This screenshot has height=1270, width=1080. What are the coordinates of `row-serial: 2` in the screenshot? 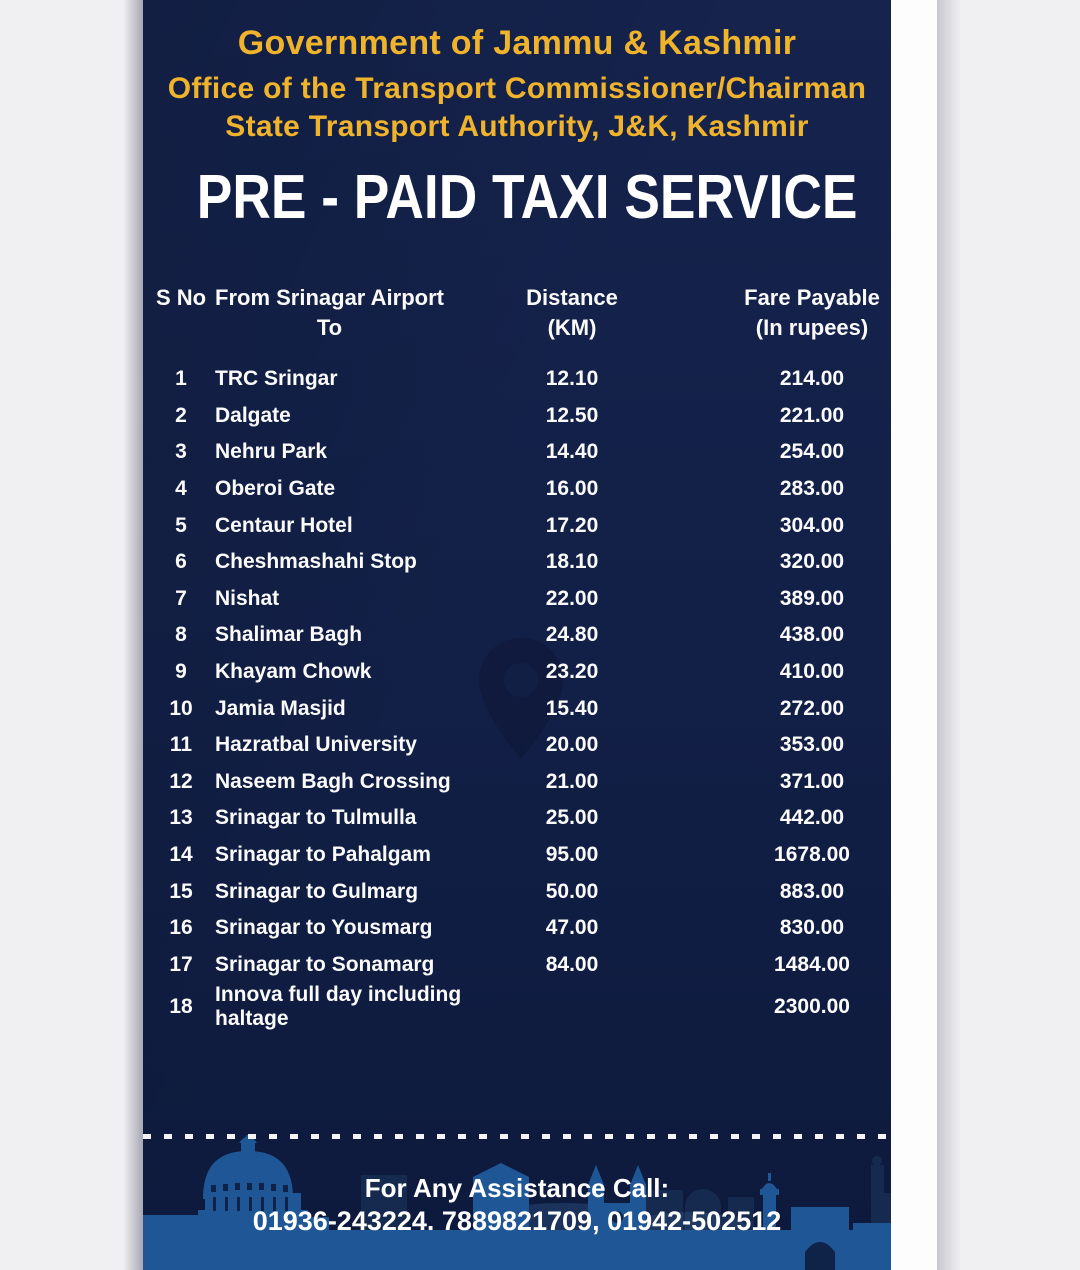 It's located at (181, 415).